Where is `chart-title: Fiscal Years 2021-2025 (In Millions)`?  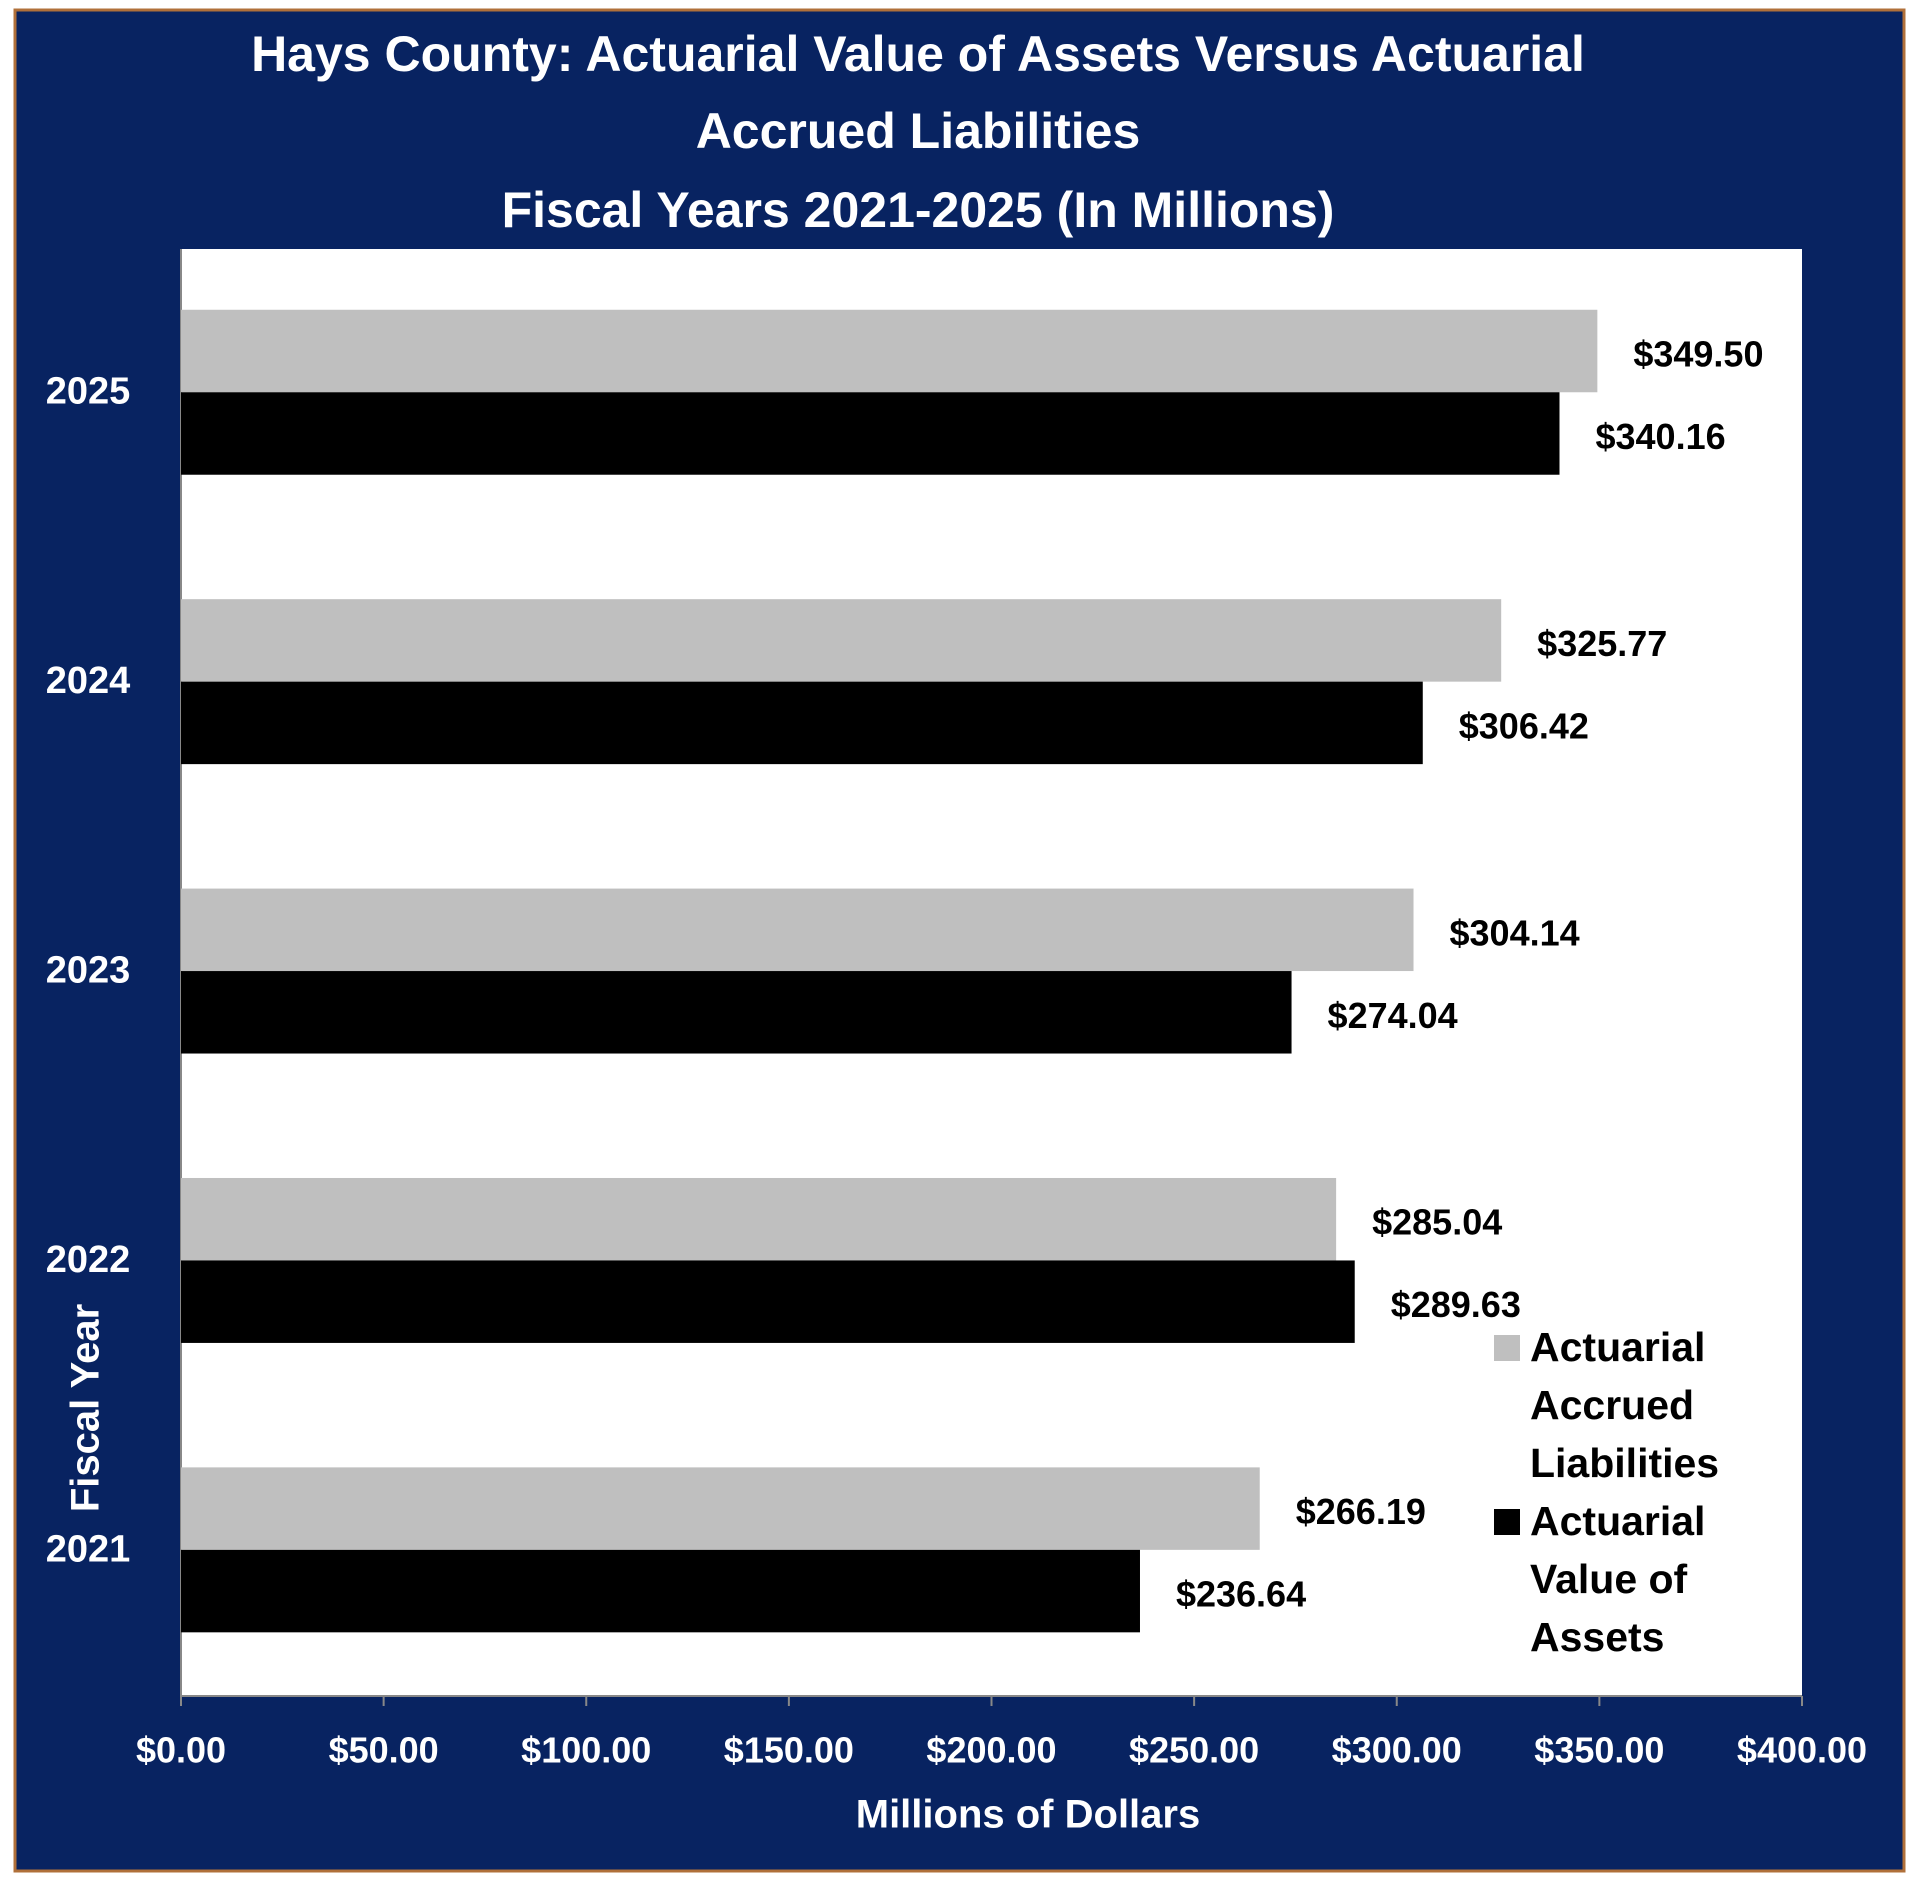 chart-title: Fiscal Years 2021-2025 (In Millions) is located at coordinates (918, 210).